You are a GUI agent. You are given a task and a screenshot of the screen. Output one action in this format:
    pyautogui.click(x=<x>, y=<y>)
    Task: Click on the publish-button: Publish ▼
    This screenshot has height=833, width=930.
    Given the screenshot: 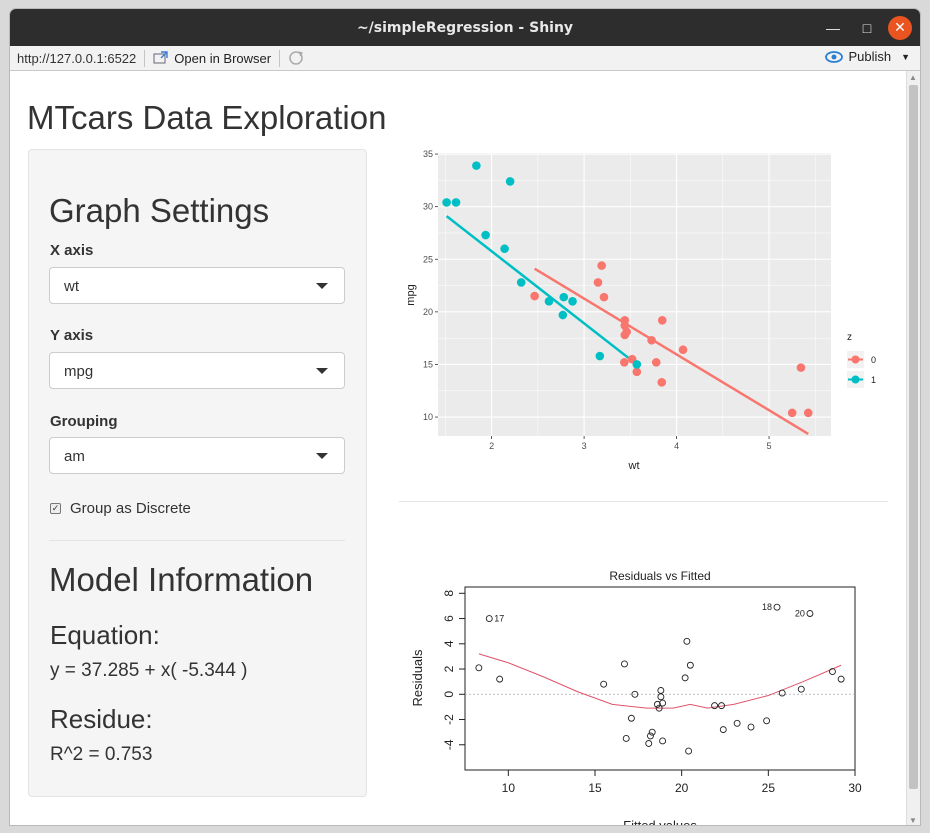 What is the action you would take?
    pyautogui.click(x=867, y=56)
    